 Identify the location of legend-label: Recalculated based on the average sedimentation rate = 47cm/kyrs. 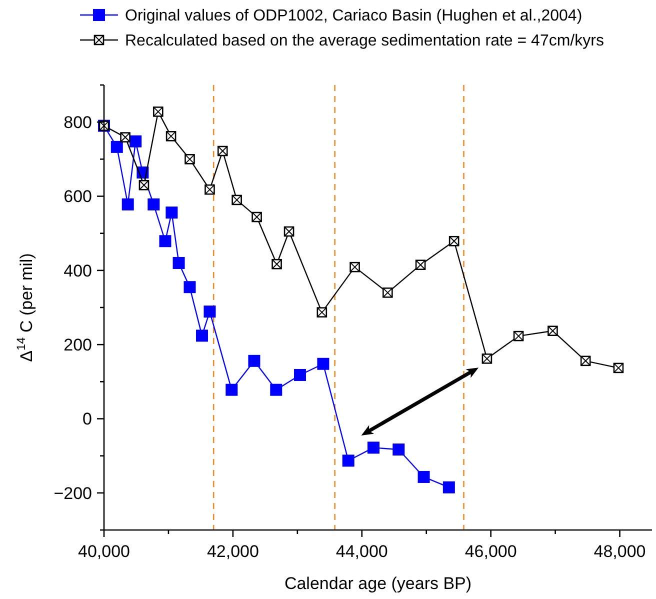
(364, 41).